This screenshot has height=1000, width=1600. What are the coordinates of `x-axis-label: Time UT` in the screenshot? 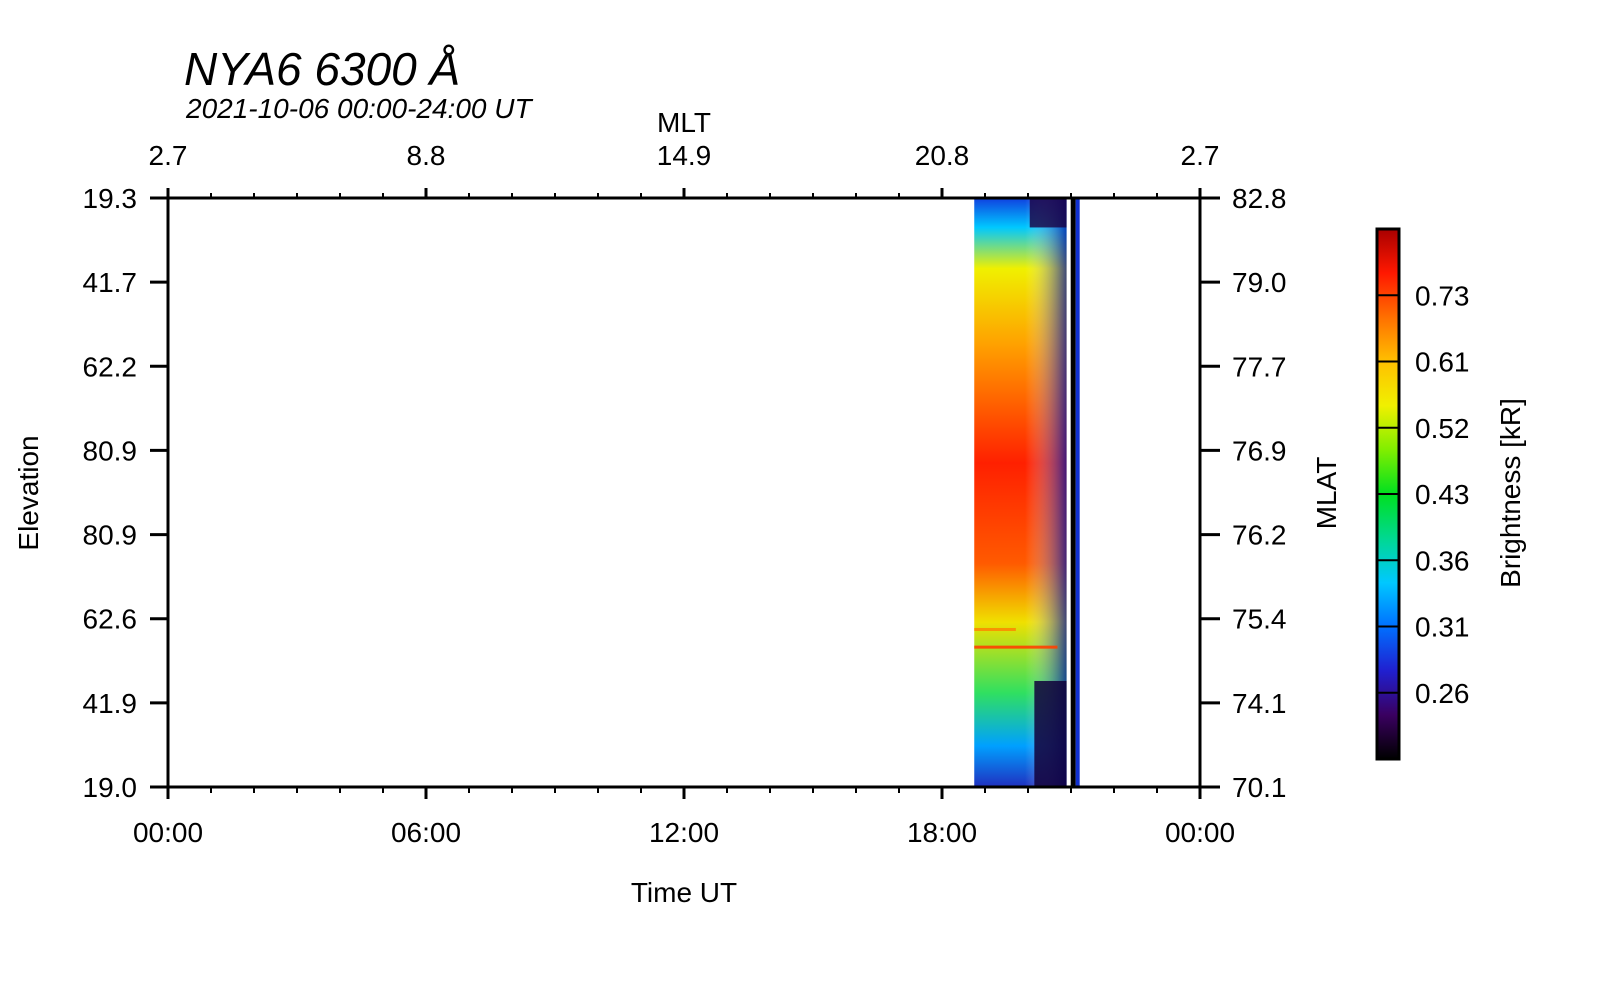 It's located at (684, 892).